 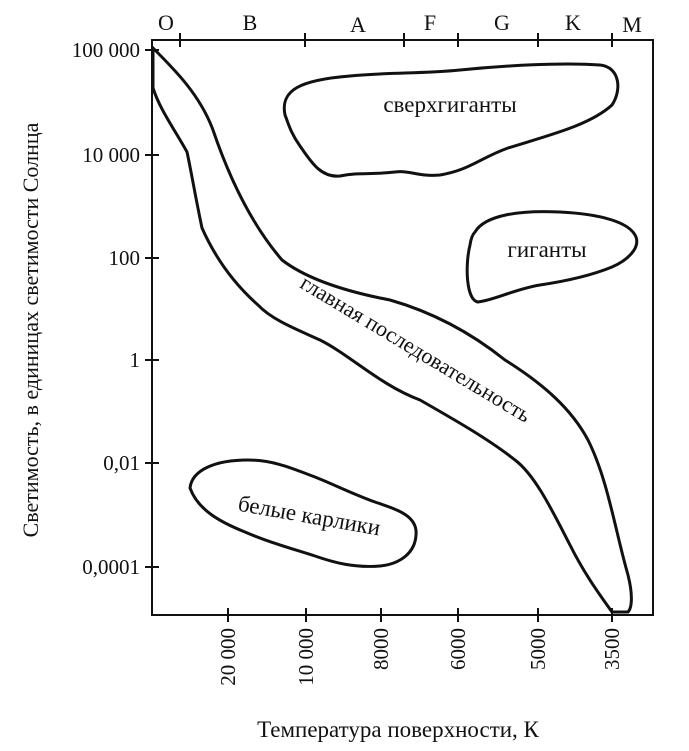 What do you see at coordinates (121, 463) in the screenshot?
I see `y-tick-label: 0,01` at bounding box center [121, 463].